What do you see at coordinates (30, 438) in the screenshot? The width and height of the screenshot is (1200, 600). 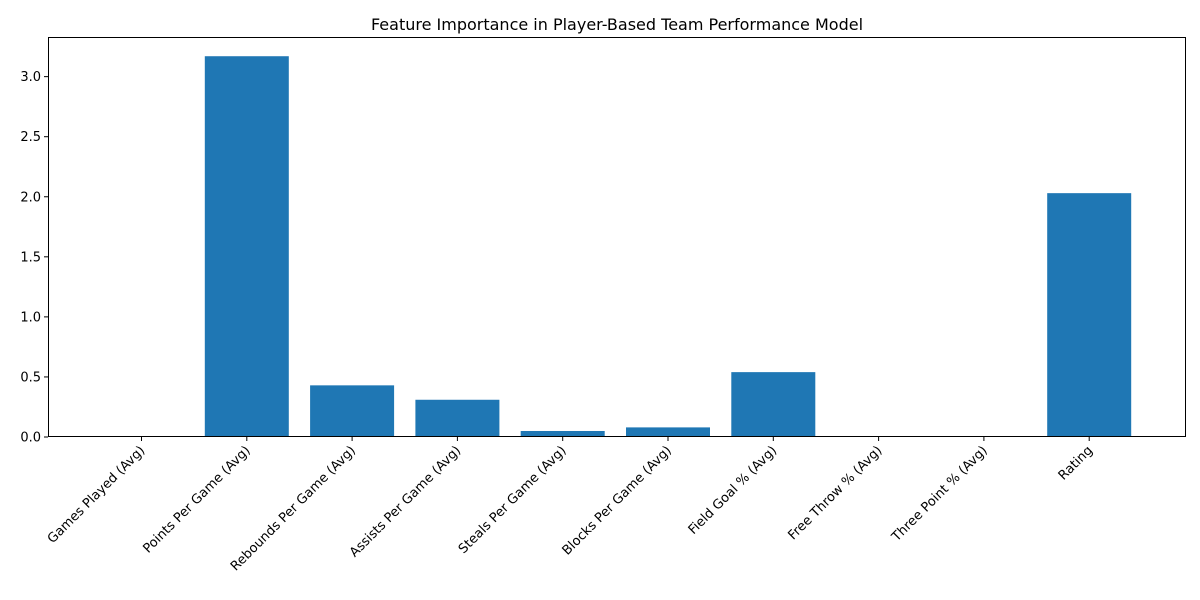 I see `y-tick-label: 0.0` at bounding box center [30, 438].